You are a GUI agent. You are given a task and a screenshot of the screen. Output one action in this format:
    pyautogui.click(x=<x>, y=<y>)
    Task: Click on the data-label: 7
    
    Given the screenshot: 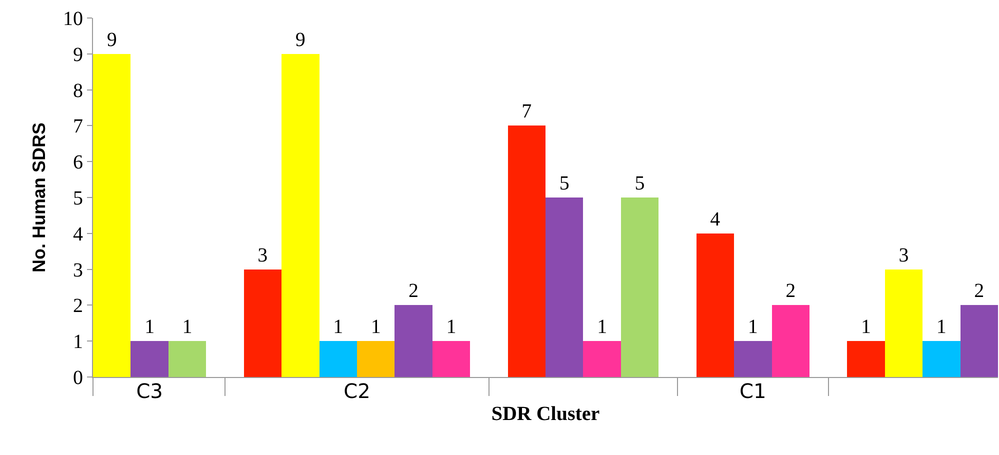 What is the action you would take?
    pyautogui.click(x=527, y=111)
    